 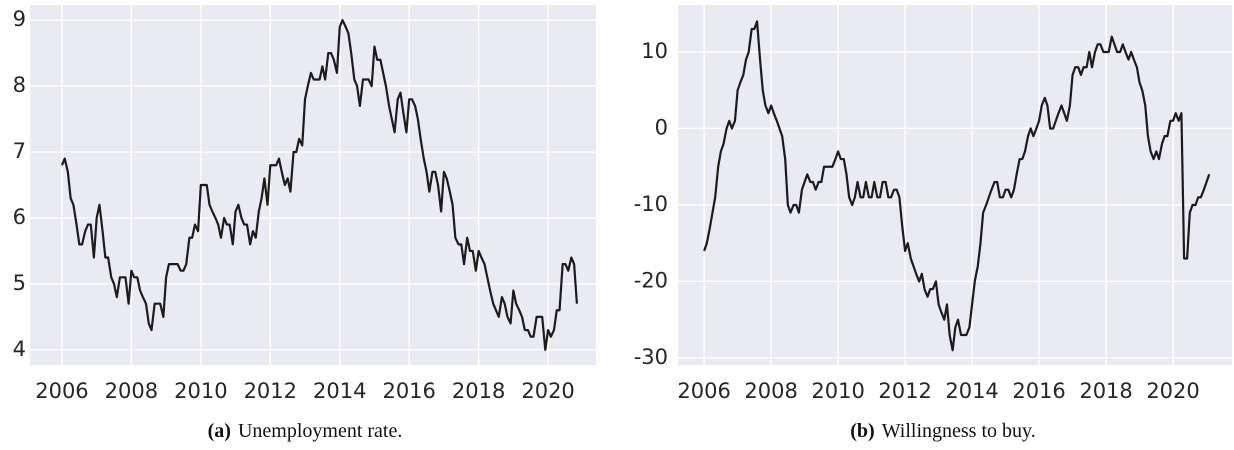 I want to click on caption-label: (a), so click(x=219, y=431).